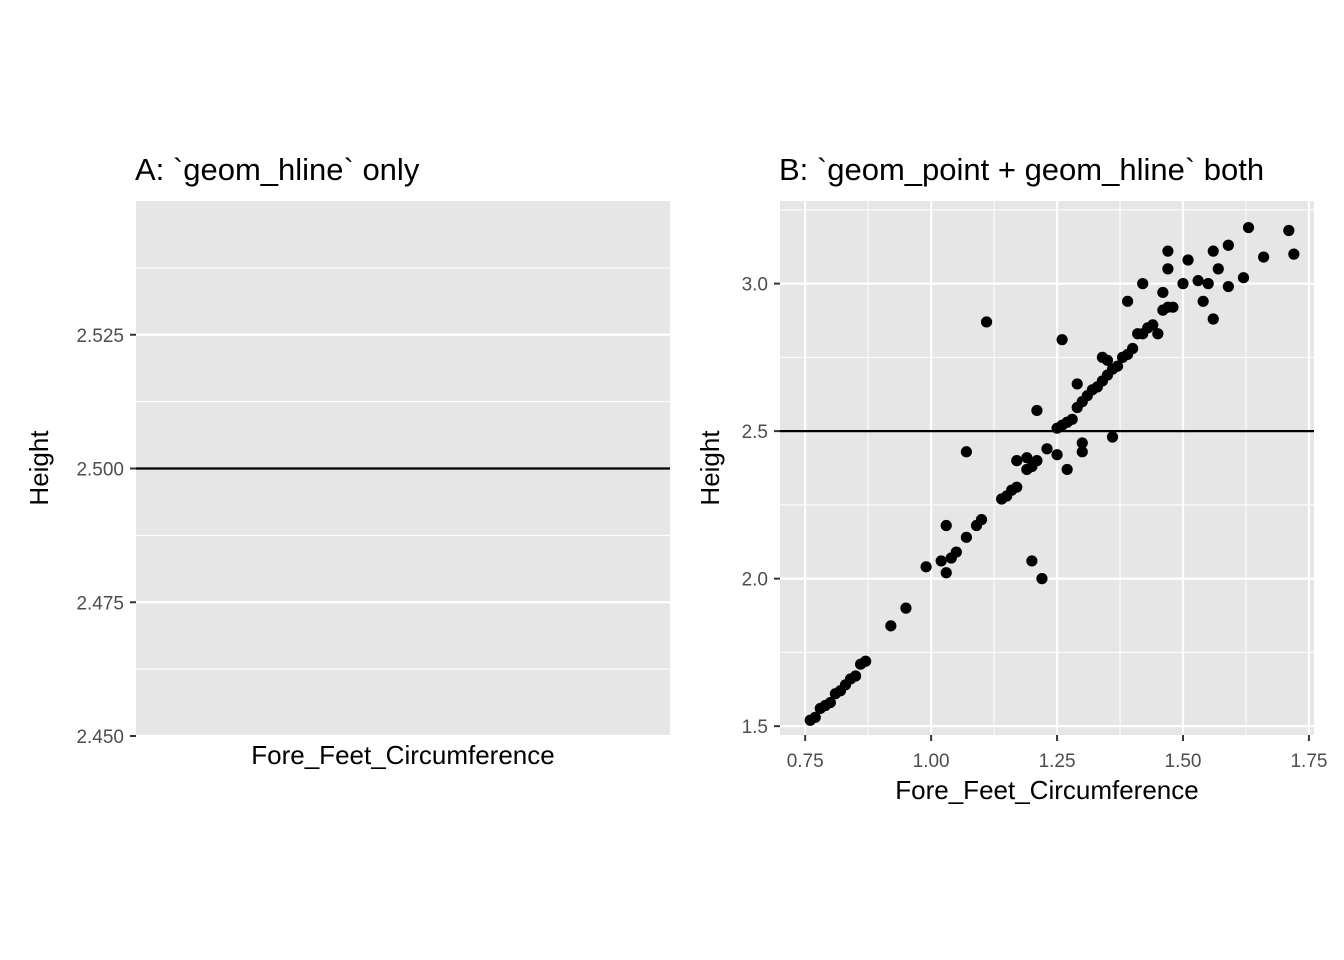 This screenshot has height=960, width=1344. What do you see at coordinates (100, 336) in the screenshot?
I see `panel-a-y-tick-label: 2.525` at bounding box center [100, 336].